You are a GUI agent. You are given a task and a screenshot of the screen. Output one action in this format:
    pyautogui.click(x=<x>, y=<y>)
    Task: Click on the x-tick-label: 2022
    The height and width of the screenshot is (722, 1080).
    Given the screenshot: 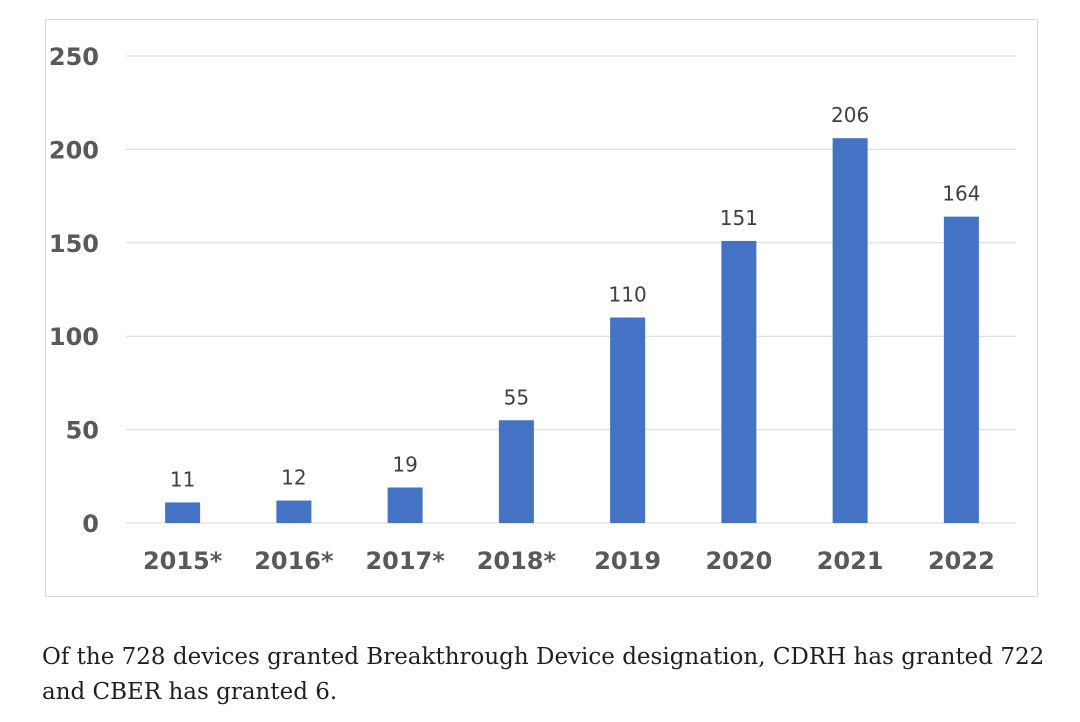 What is the action you would take?
    pyautogui.click(x=961, y=561)
    